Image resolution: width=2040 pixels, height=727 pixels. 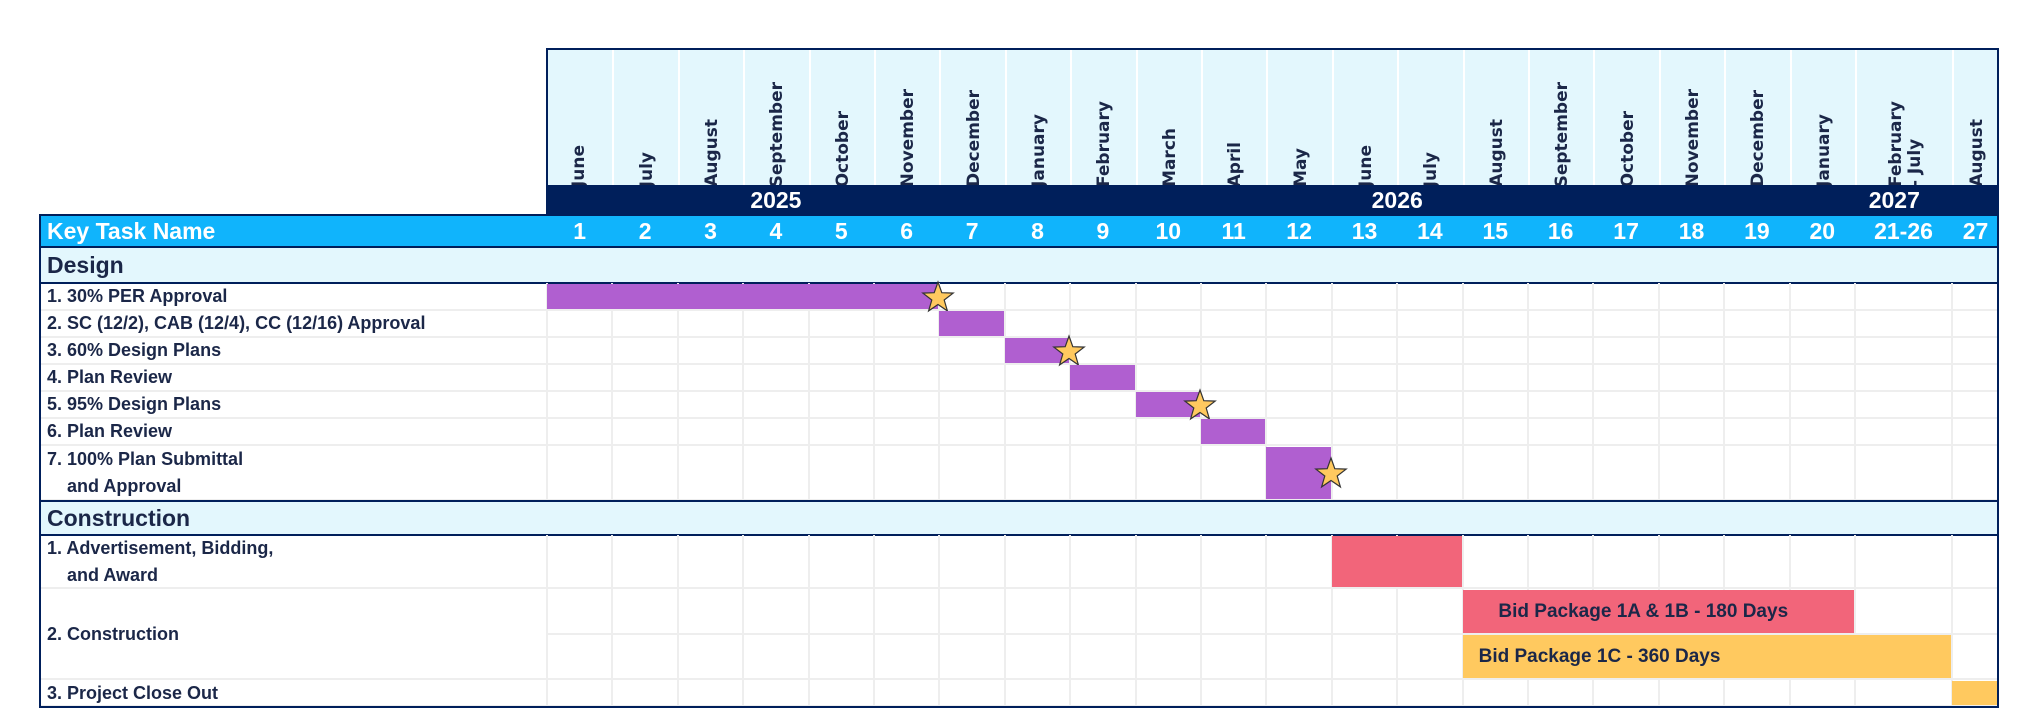 What do you see at coordinates (1169, 157) in the screenshot?
I see `month-label-text: March` at bounding box center [1169, 157].